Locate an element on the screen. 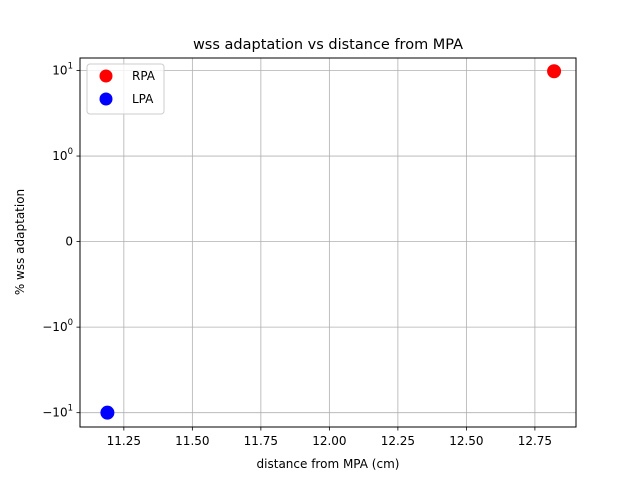 The image size is (640, 480). legend: RPA LPA is located at coordinates (125, 89).